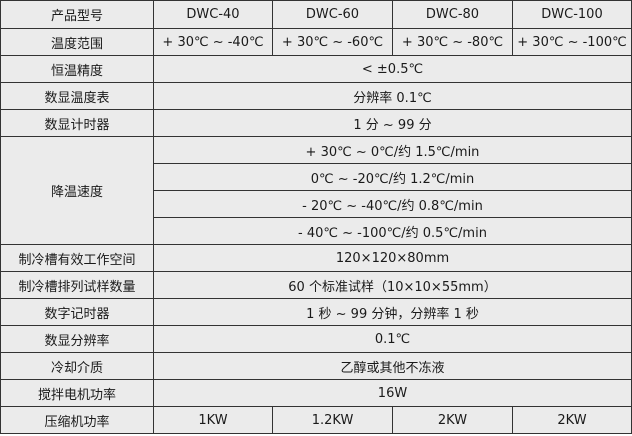 The height and width of the screenshot is (436, 632). I want to click on row-label: 制冷槽有效工作空间, so click(77, 258).